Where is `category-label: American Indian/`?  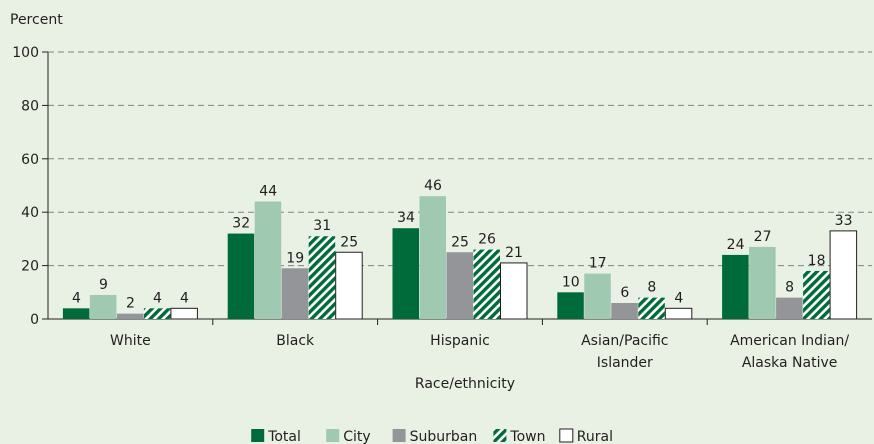
category-label: American Indian/ is located at coordinates (789, 341).